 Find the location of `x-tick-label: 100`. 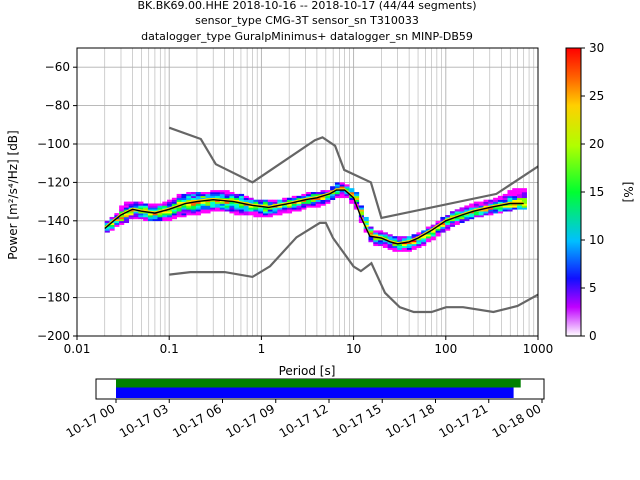

x-tick-label: 100 is located at coordinates (445, 349).